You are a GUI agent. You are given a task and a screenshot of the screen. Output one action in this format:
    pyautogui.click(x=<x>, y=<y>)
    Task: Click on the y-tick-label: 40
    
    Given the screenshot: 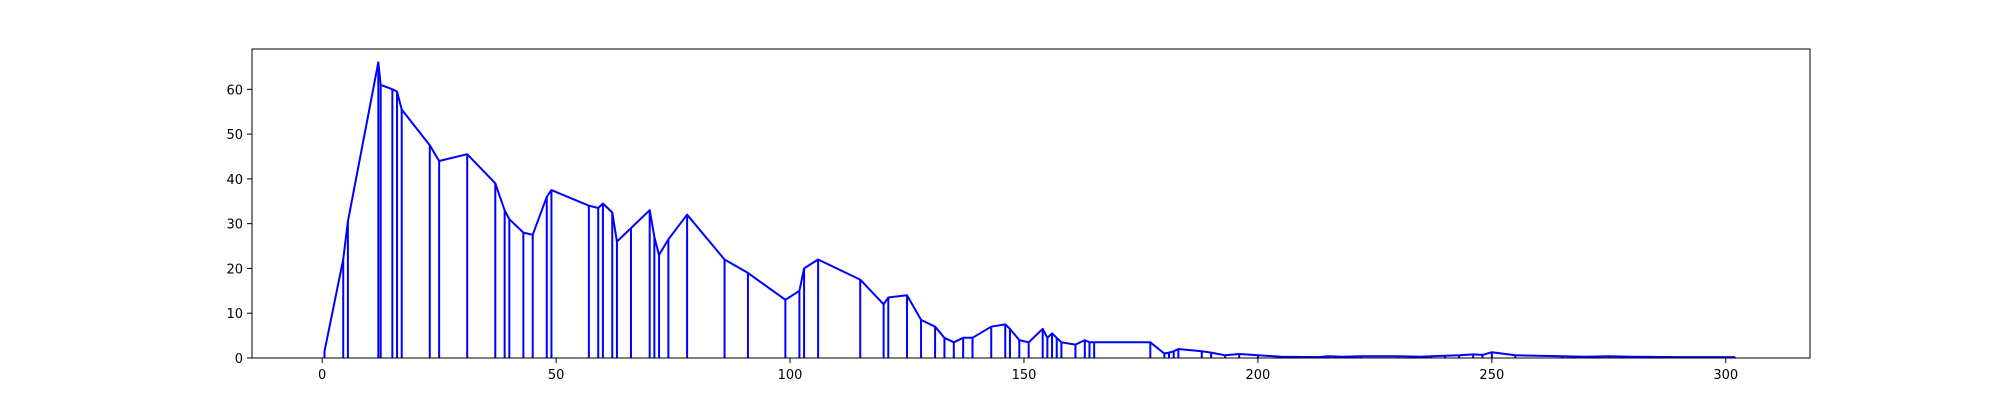 What is the action you would take?
    pyautogui.click(x=234, y=180)
    